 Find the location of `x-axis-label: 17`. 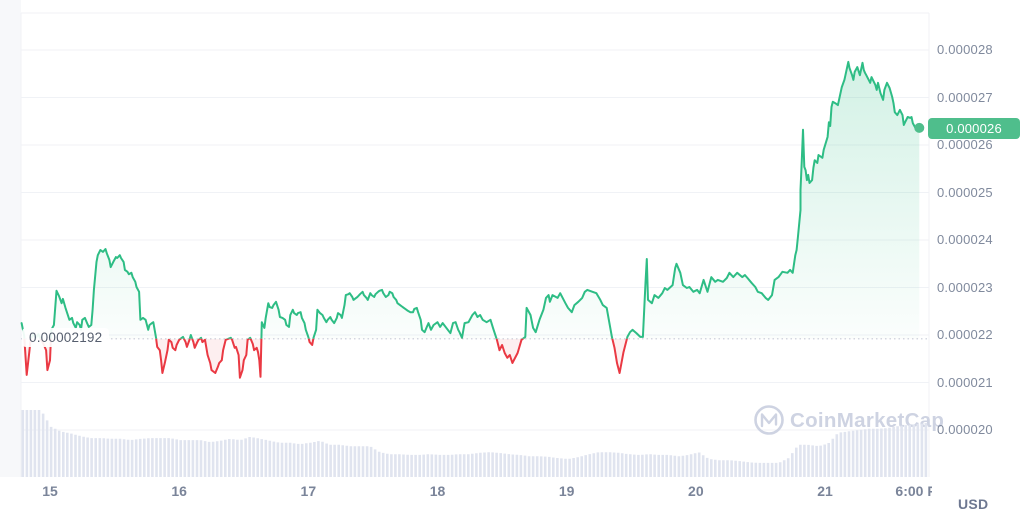

x-axis-label: 17 is located at coordinates (308, 491).